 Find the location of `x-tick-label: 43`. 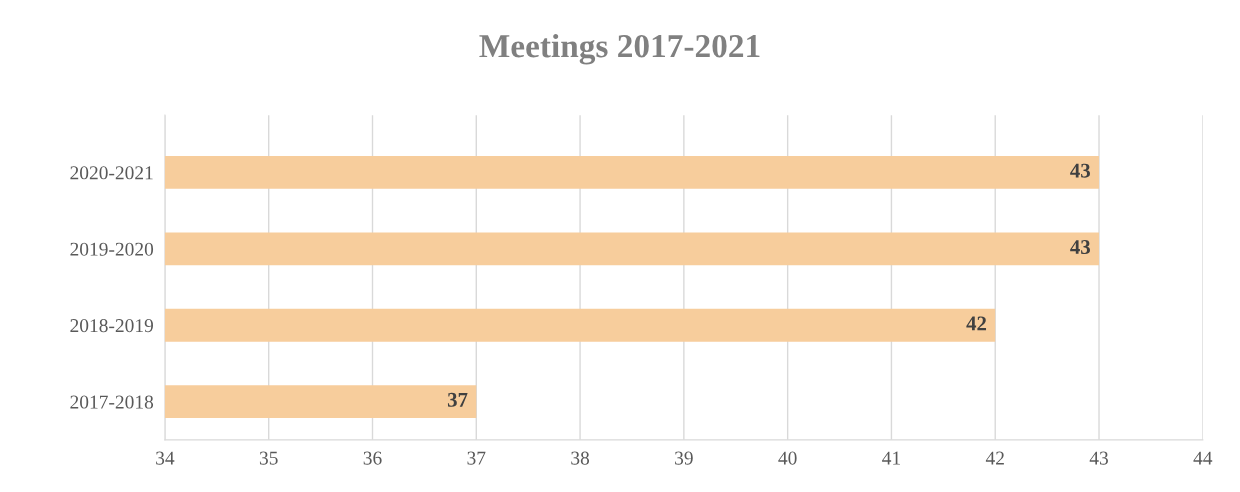

x-tick-label: 43 is located at coordinates (1098, 458).